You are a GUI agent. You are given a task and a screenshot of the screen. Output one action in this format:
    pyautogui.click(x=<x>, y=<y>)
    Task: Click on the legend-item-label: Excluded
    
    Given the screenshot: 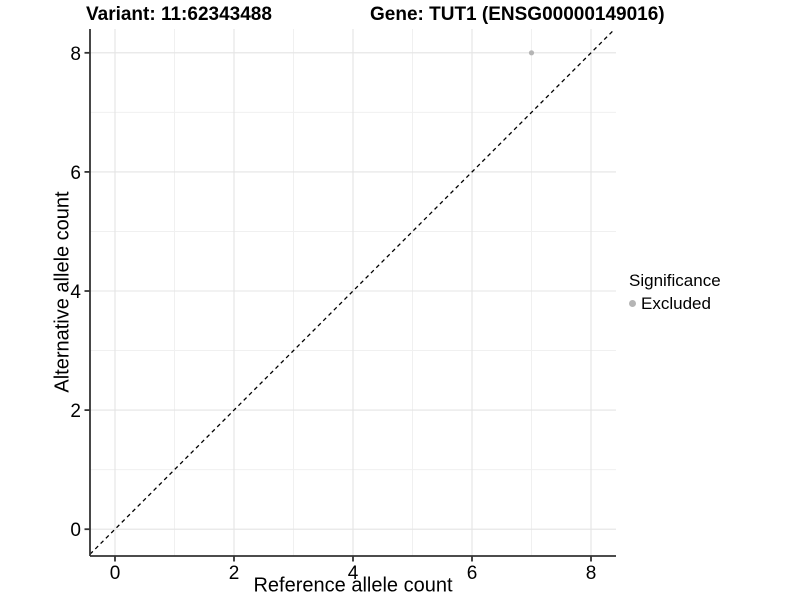 What is the action you would take?
    pyautogui.click(x=676, y=303)
    